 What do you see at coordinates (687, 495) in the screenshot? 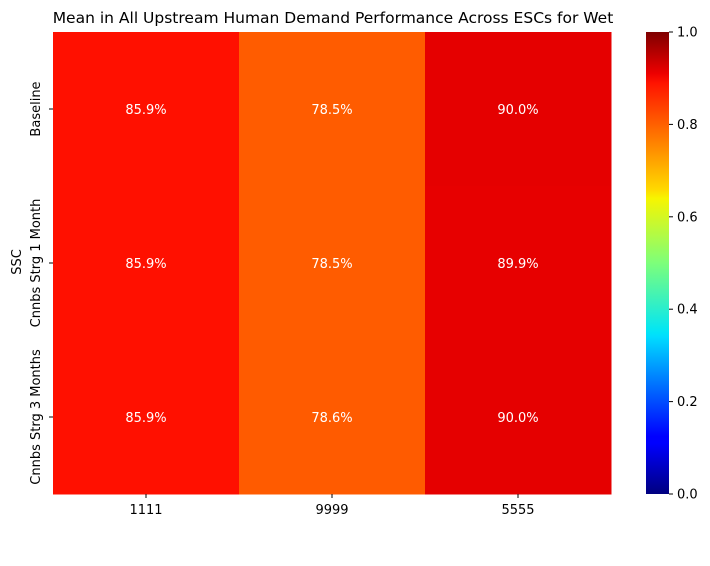
I see `colorbar-tick-label: 0.0` at bounding box center [687, 495].